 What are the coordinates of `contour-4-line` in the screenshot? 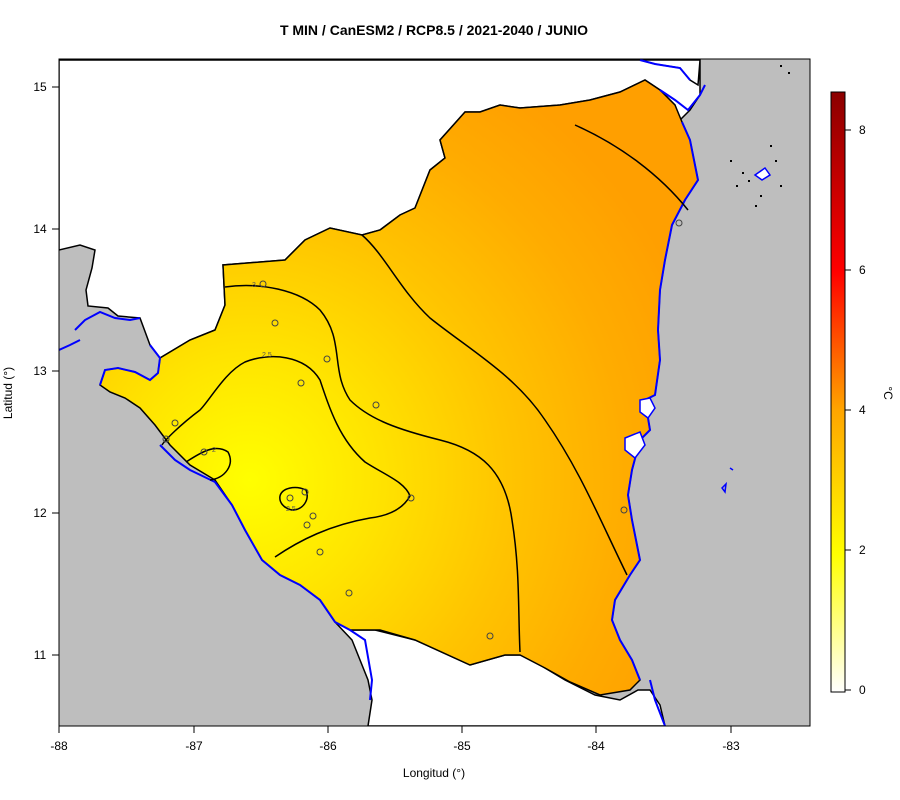 It's located at (631, 167).